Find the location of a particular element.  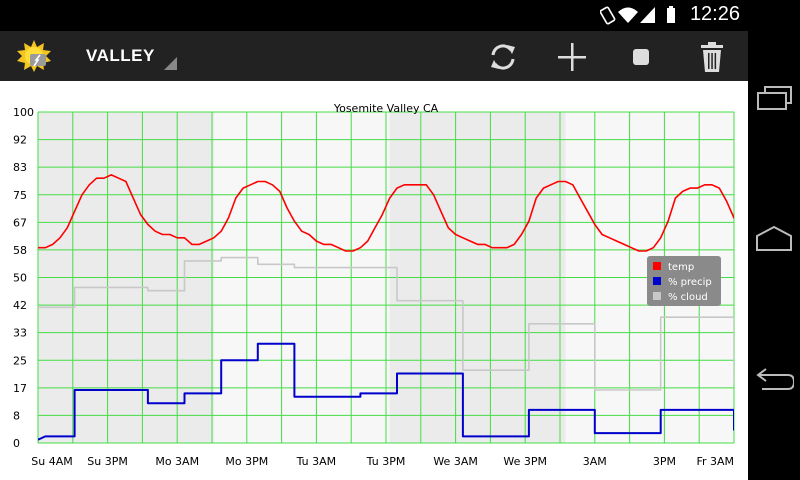

refresh-icon is located at coordinates (503, 57).